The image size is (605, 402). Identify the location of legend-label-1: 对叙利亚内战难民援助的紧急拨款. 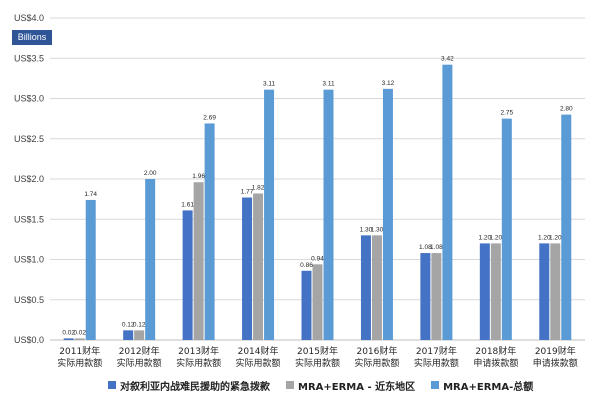
(195, 387).